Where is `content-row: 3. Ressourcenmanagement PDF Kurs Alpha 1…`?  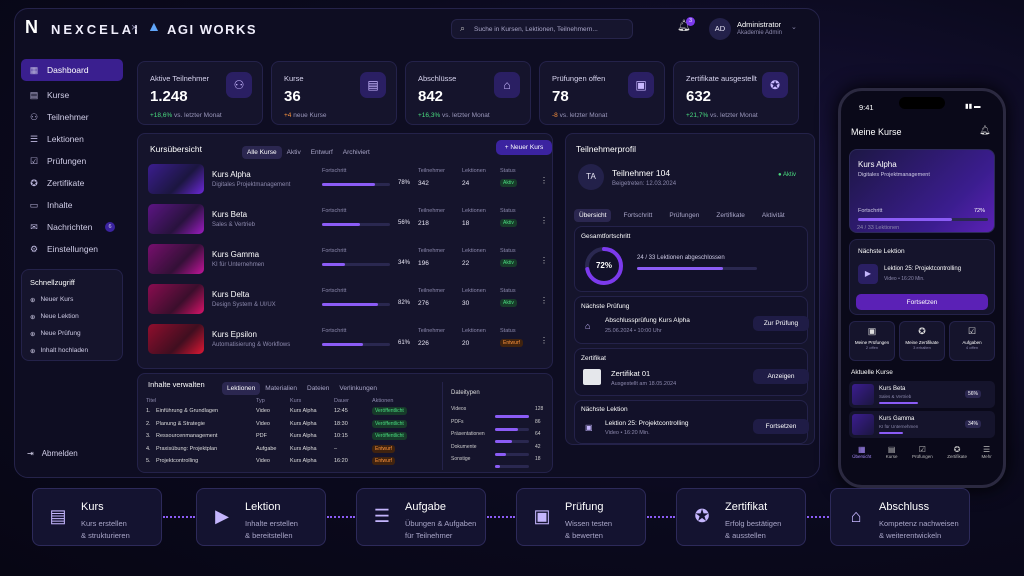
content-row: 3. Ressourcenmanagement PDF Kurs Alpha 1… is located at coordinates (290, 438).